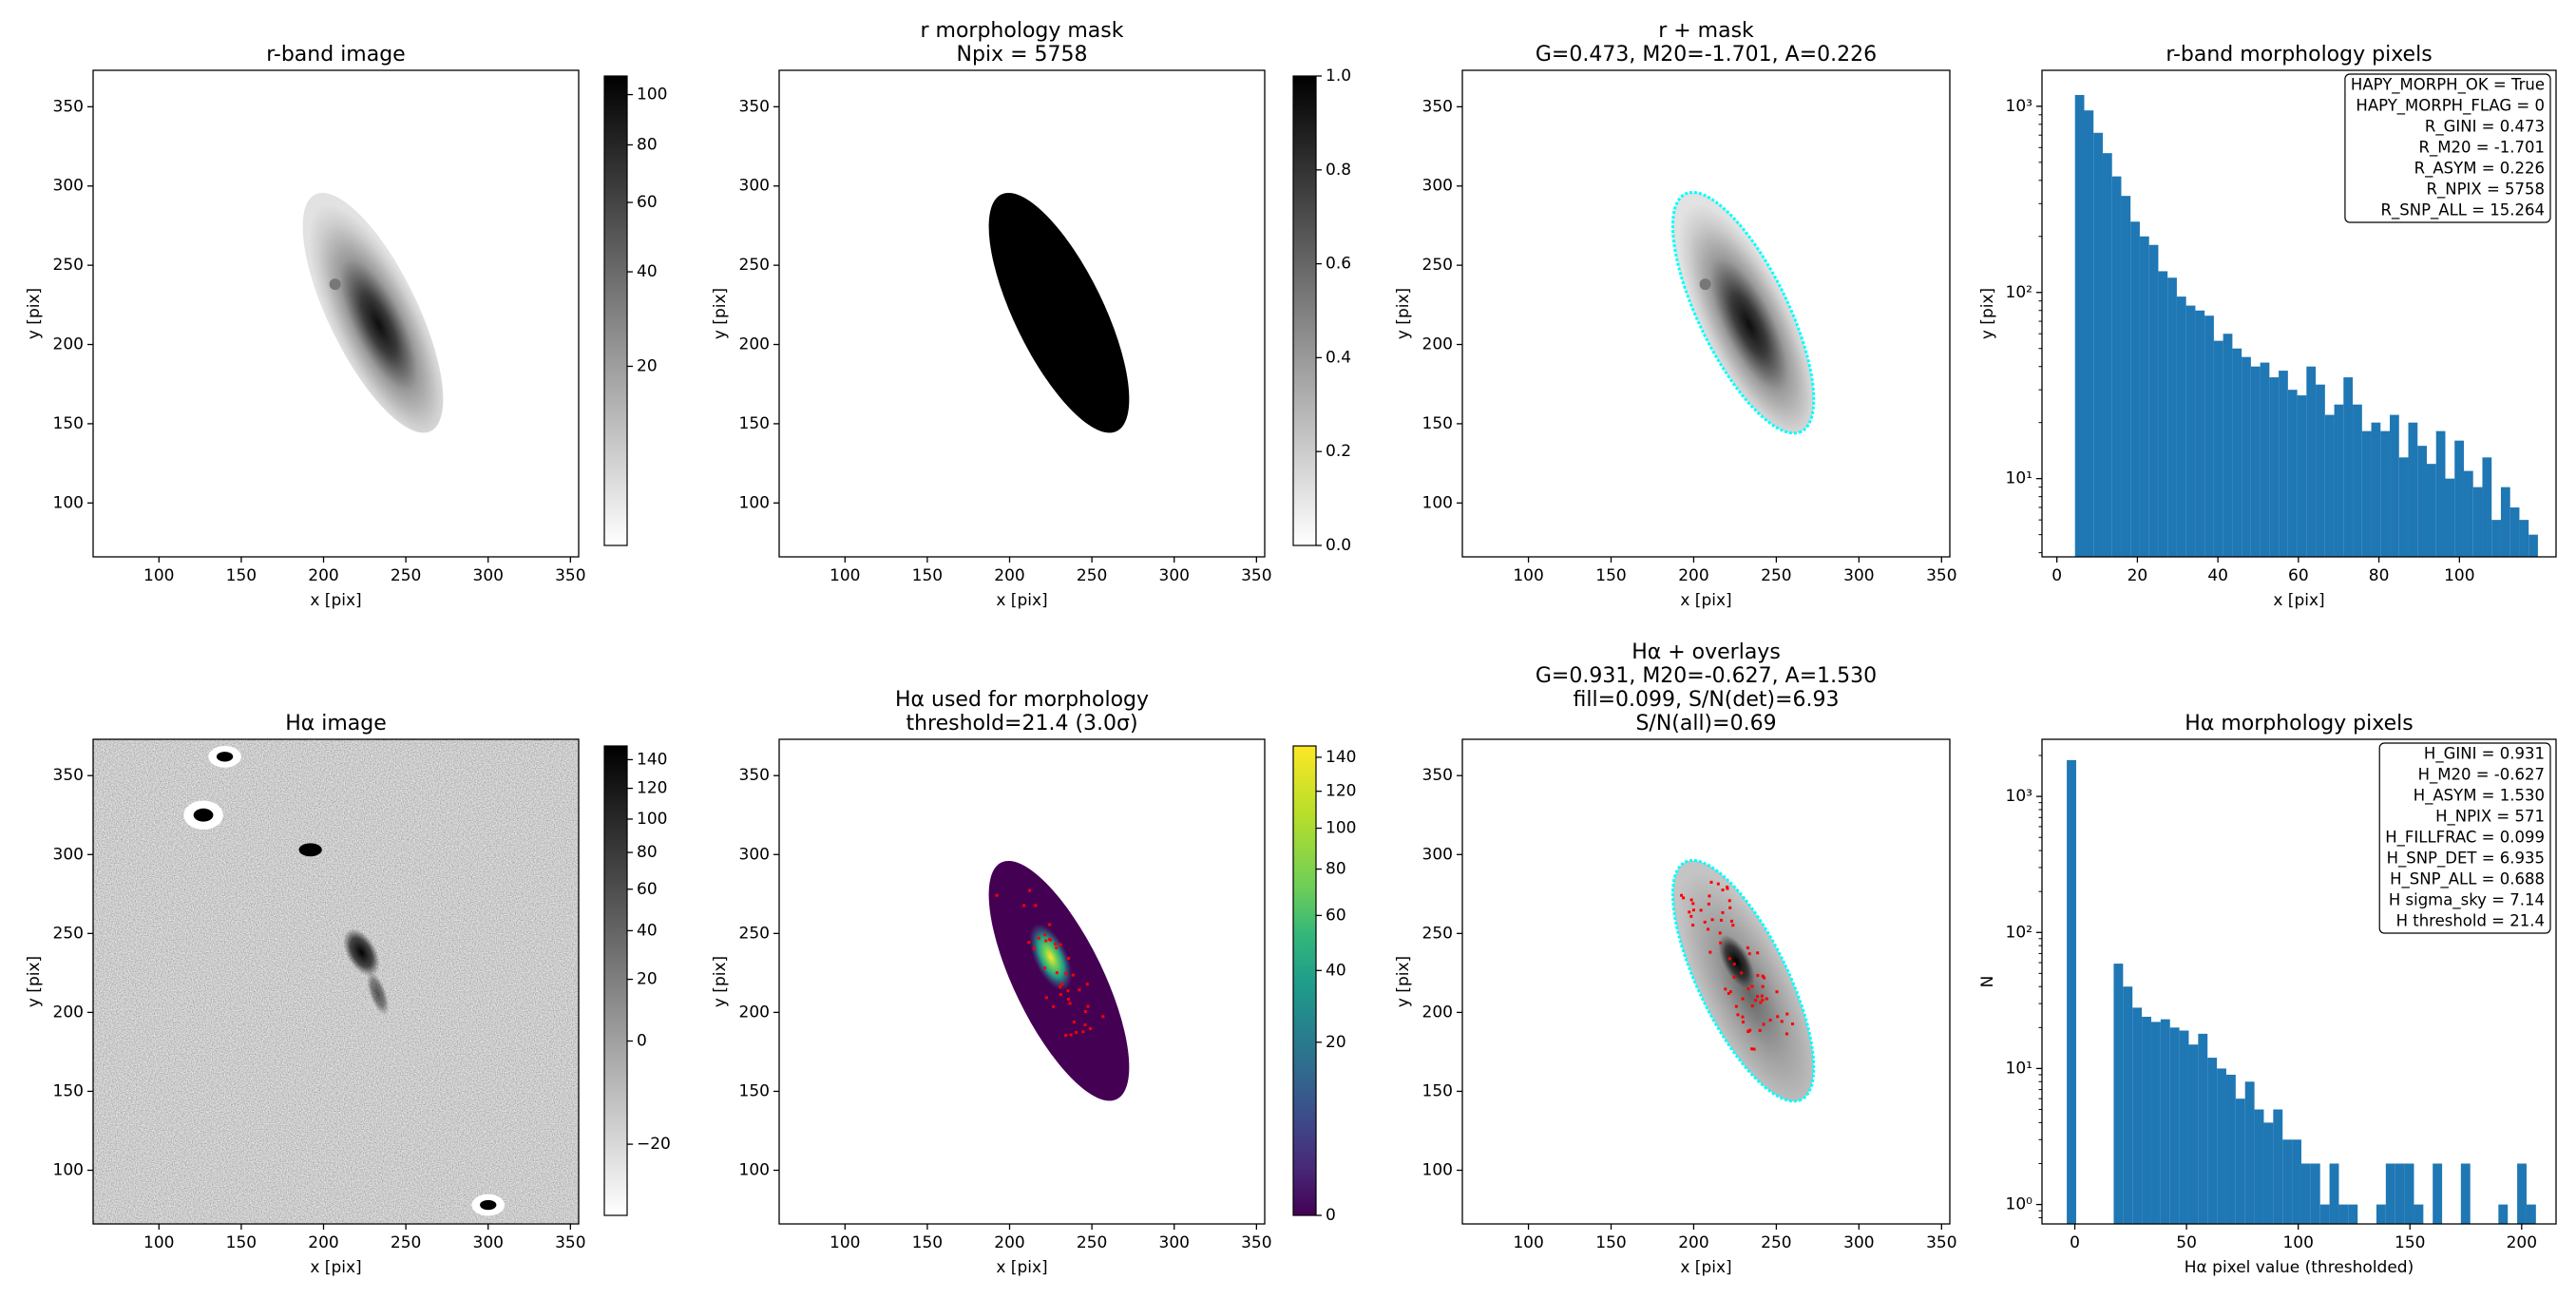  Describe the element at coordinates (2075, 1242) in the screenshot. I see `x-tick-label: 0` at that location.